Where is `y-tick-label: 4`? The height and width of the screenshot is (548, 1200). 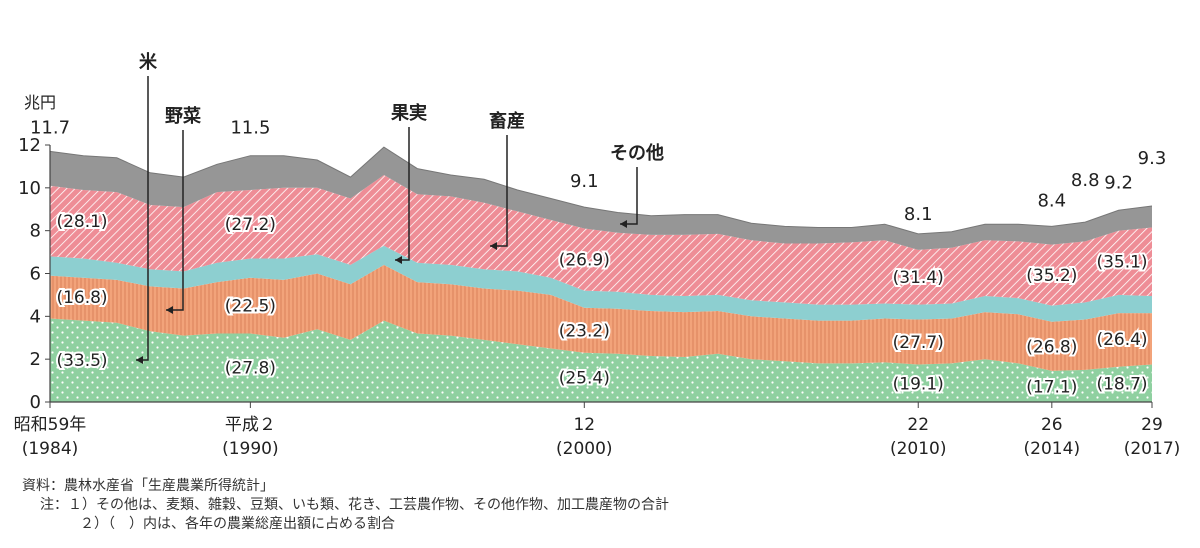 y-tick-label: 4 is located at coordinates (35, 316).